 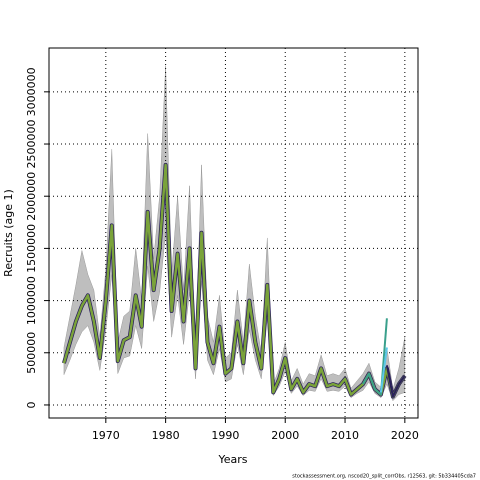 What do you see at coordinates (232, 459) in the screenshot?
I see `x-axis-label: Years` at bounding box center [232, 459].